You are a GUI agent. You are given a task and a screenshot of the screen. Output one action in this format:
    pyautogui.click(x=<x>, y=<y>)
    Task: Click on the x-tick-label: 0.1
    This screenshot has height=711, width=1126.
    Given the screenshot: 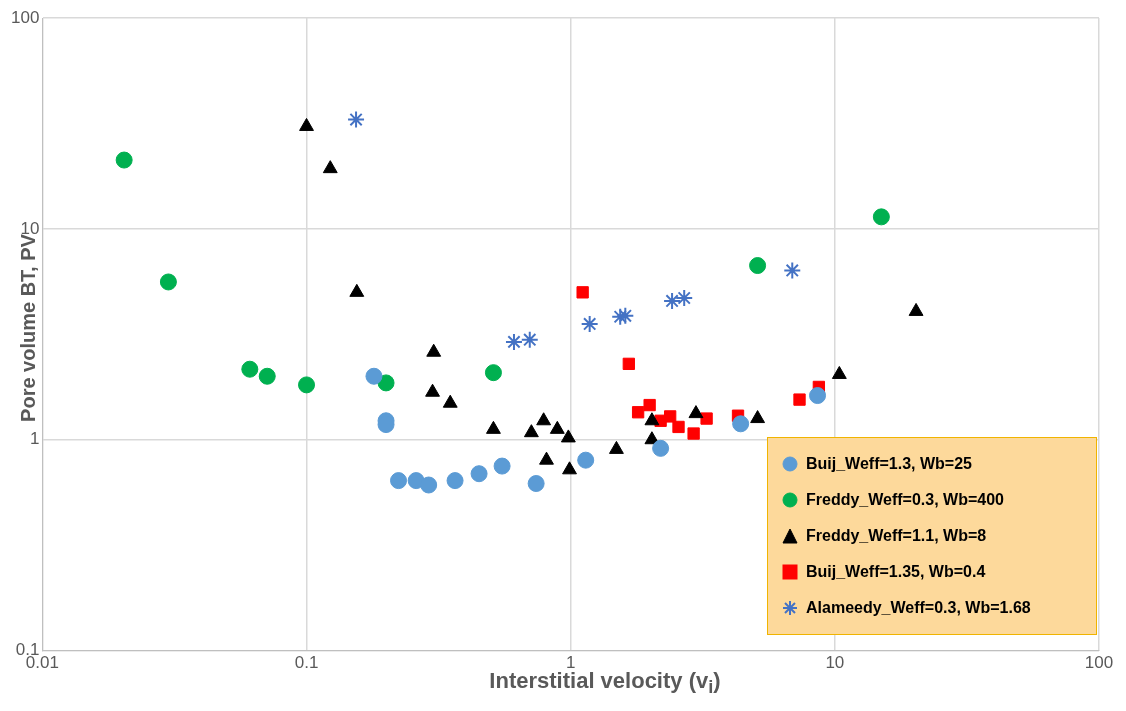 What is the action you would take?
    pyautogui.click(x=306, y=663)
    